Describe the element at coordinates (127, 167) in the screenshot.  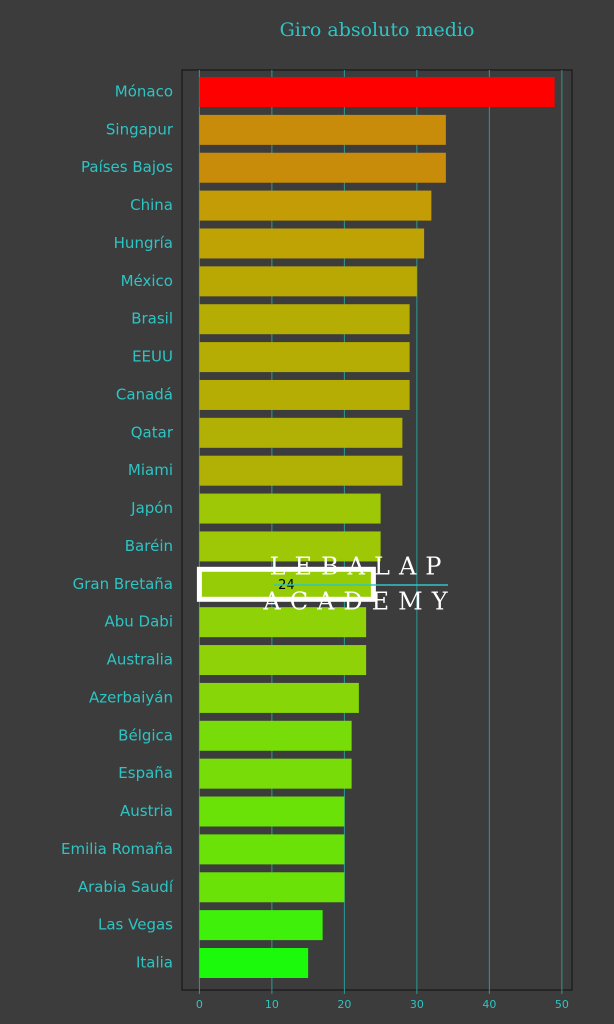
I see `y-tick-label: Países Bajos` at that location.